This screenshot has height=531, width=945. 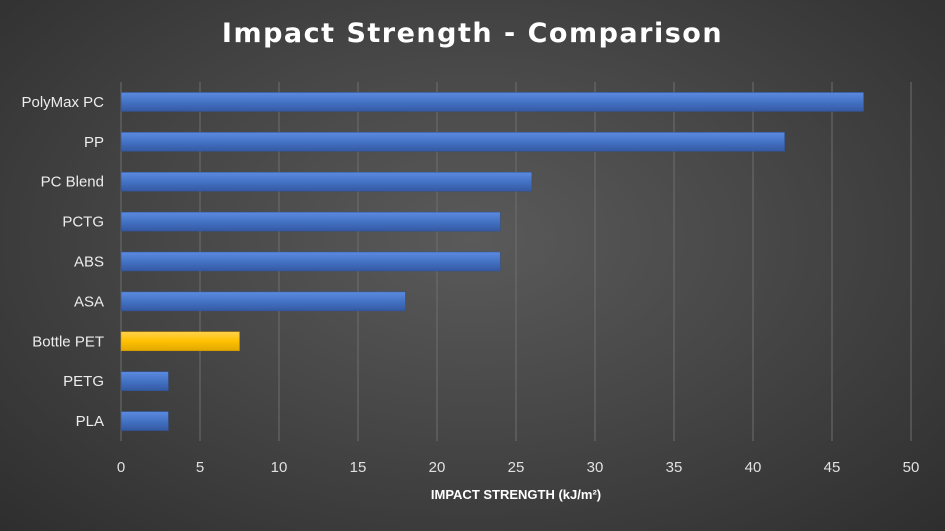 What do you see at coordinates (68, 341) in the screenshot?
I see `category-label: Bottle PET` at bounding box center [68, 341].